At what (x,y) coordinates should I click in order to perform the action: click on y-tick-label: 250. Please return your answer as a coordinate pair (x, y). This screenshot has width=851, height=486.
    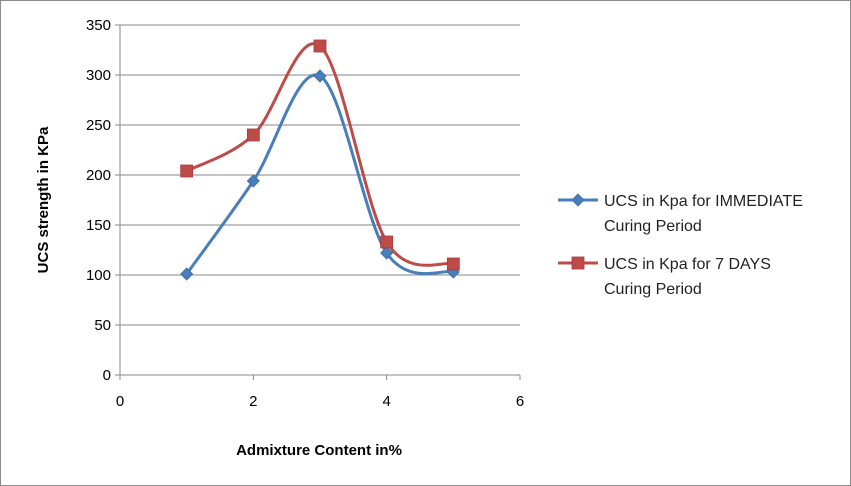
    Looking at the image, I should click on (98, 125).